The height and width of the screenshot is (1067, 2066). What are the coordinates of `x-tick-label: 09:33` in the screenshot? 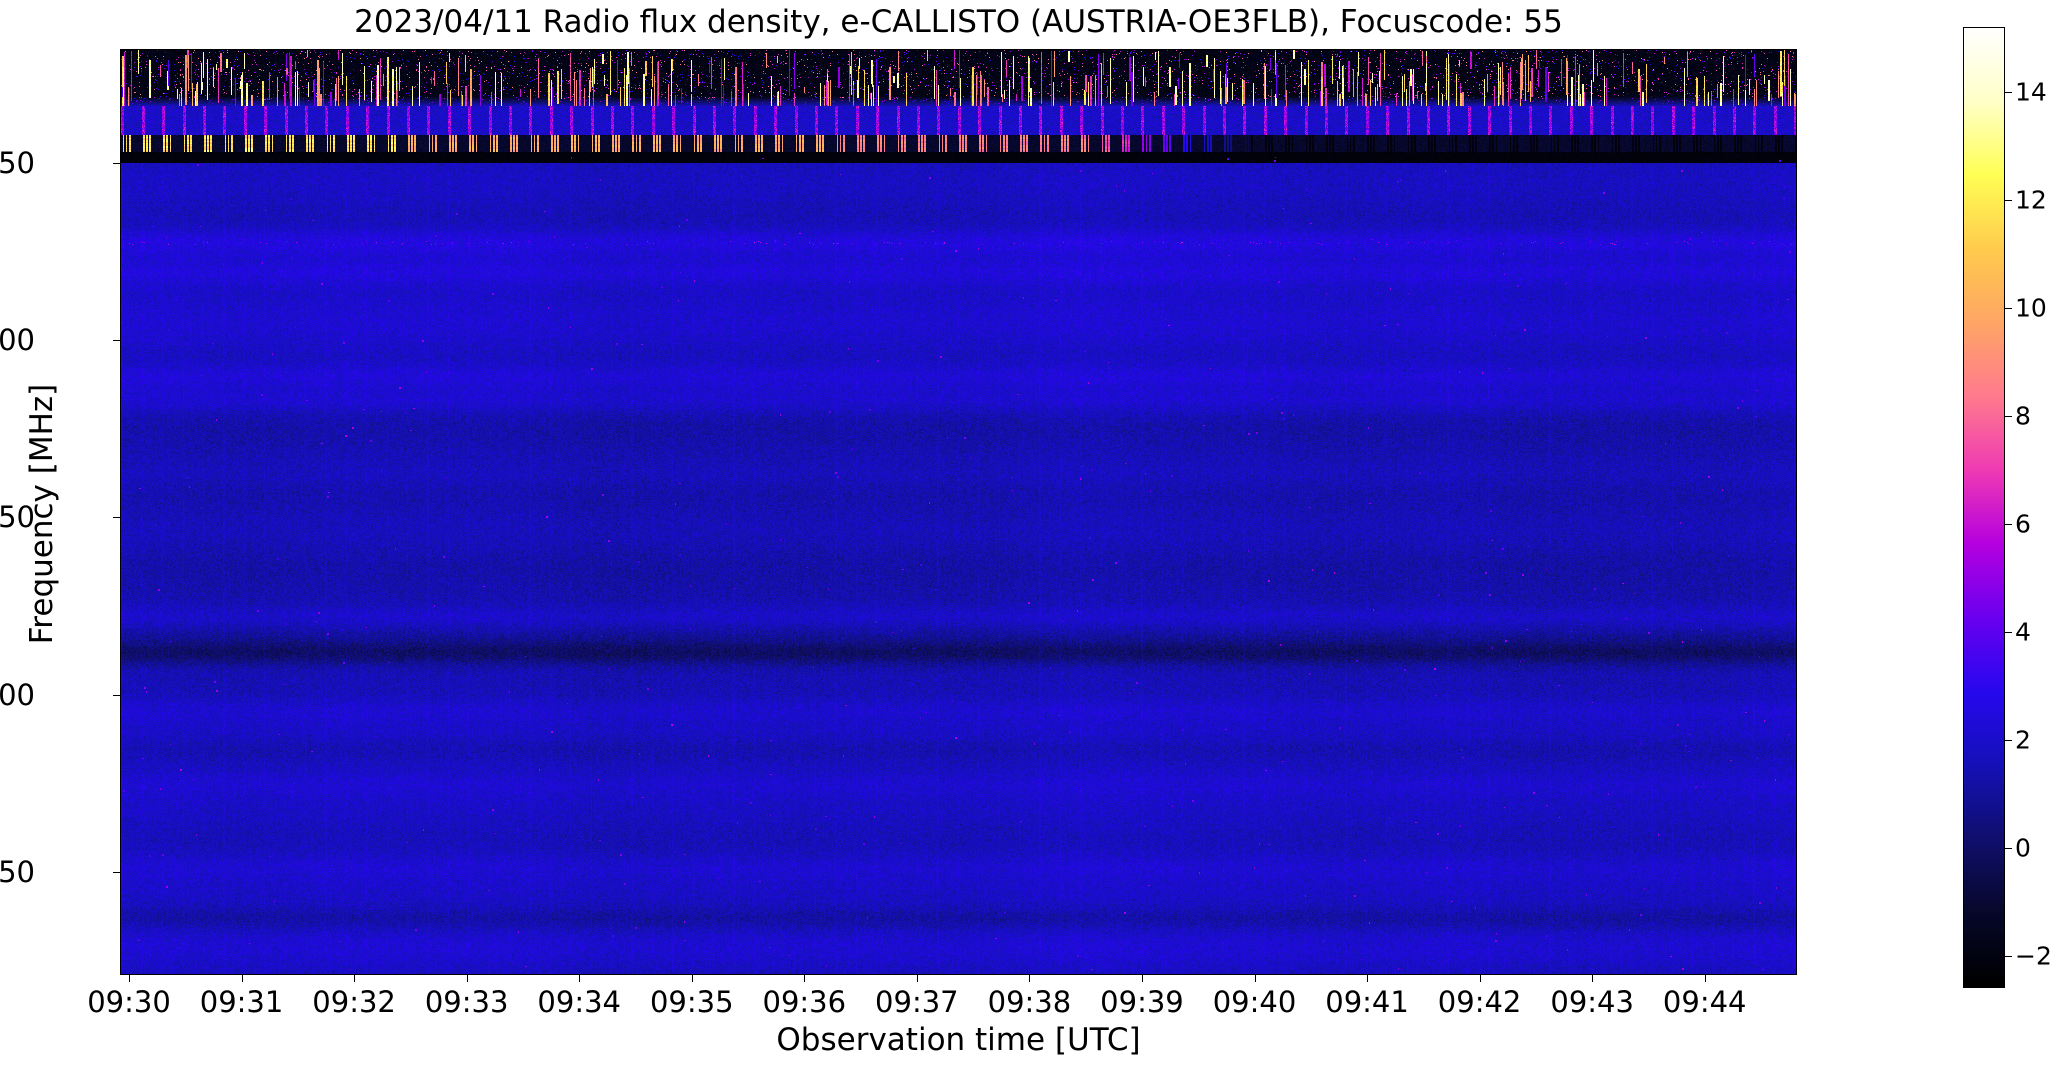 It's located at (466, 1002).